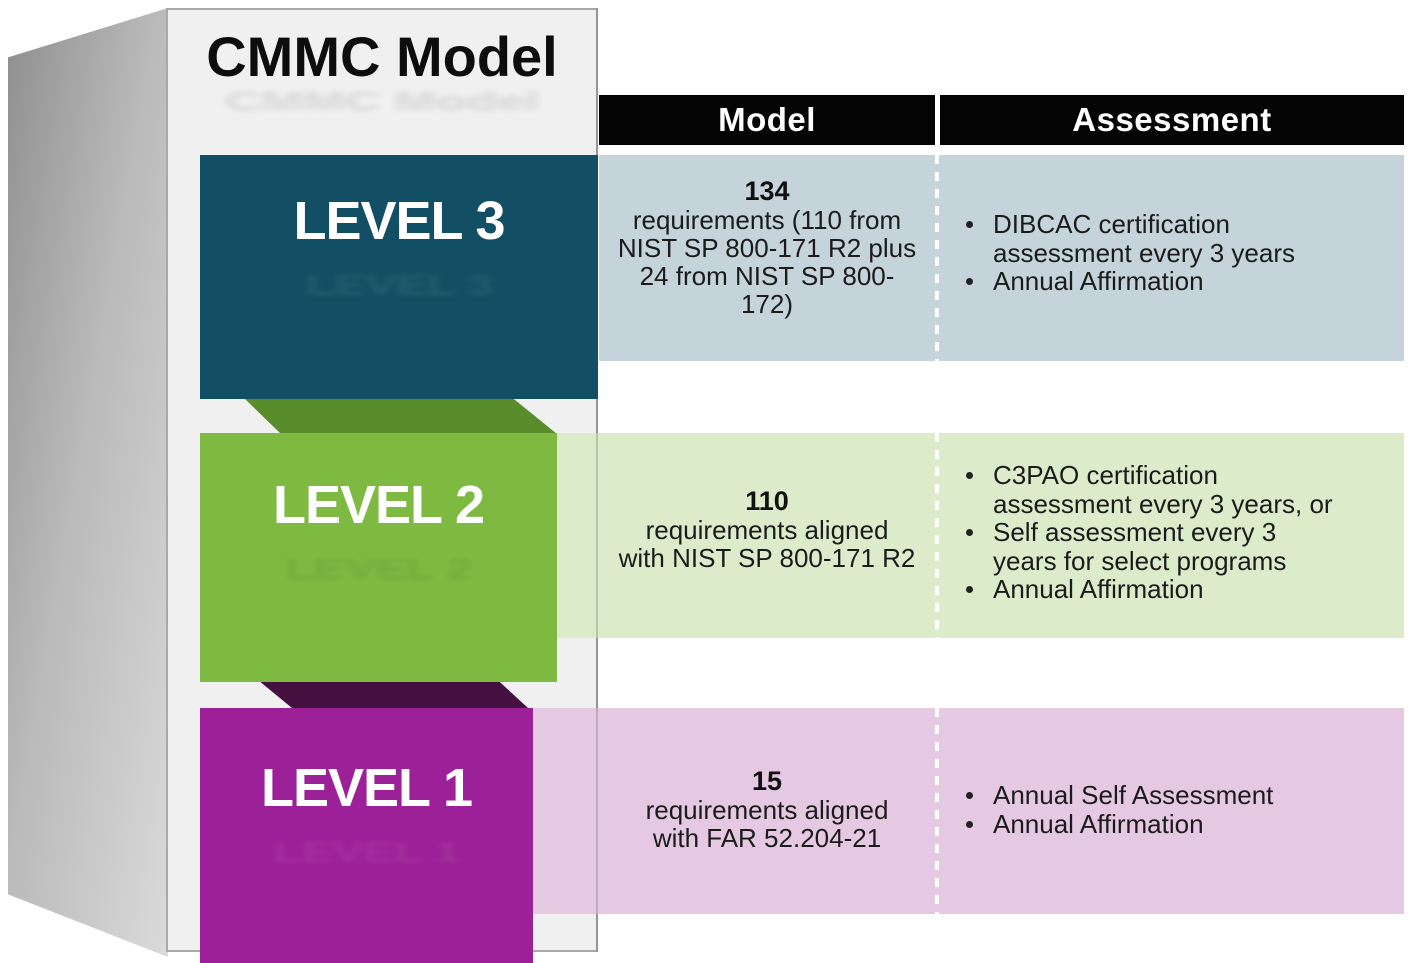 This screenshot has height=963, width=1415. I want to click on level3-label-ghost: LEVEL 3, so click(399, 285).